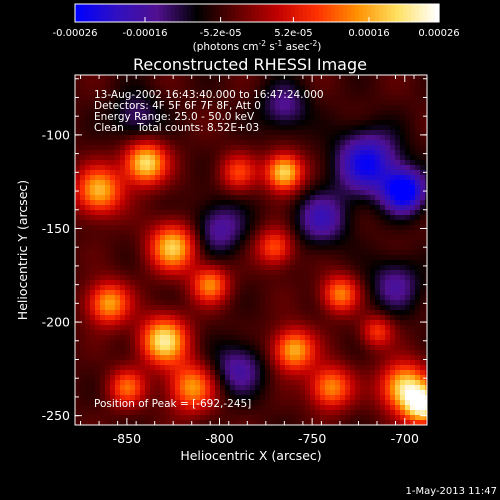 The width and height of the screenshot is (500, 500). What do you see at coordinates (93, 13) in the screenshot?
I see `colorbar-cell` at bounding box center [93, 13].